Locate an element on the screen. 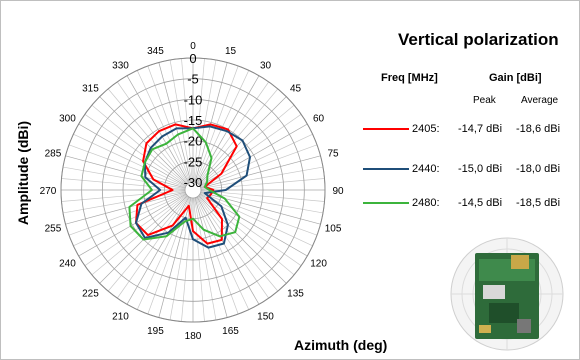  legend-freq-2480: 2480: is located at coordinates (426, 203).